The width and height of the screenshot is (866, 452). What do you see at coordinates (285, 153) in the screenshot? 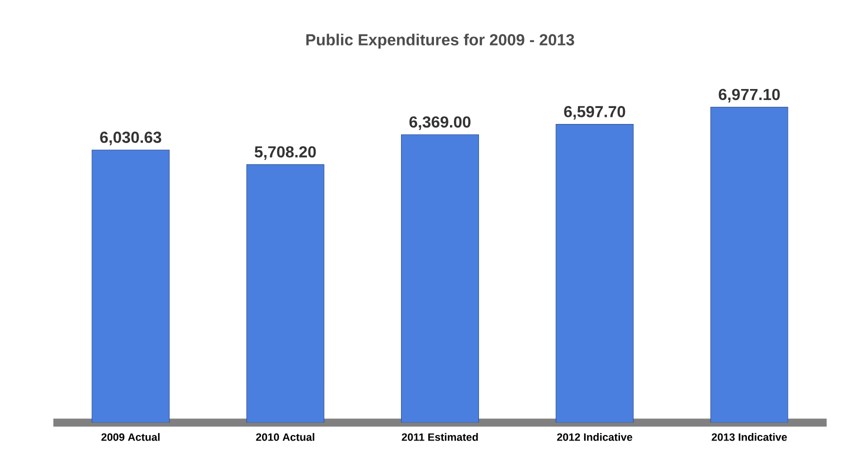
I see `data-label: 5,708.20` at bounding box center [285, 153].